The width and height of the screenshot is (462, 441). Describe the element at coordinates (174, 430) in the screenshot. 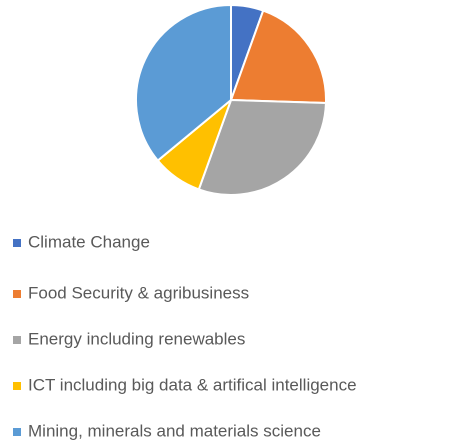

I see `legend-label: Mining, minerals and materials science` at that location.